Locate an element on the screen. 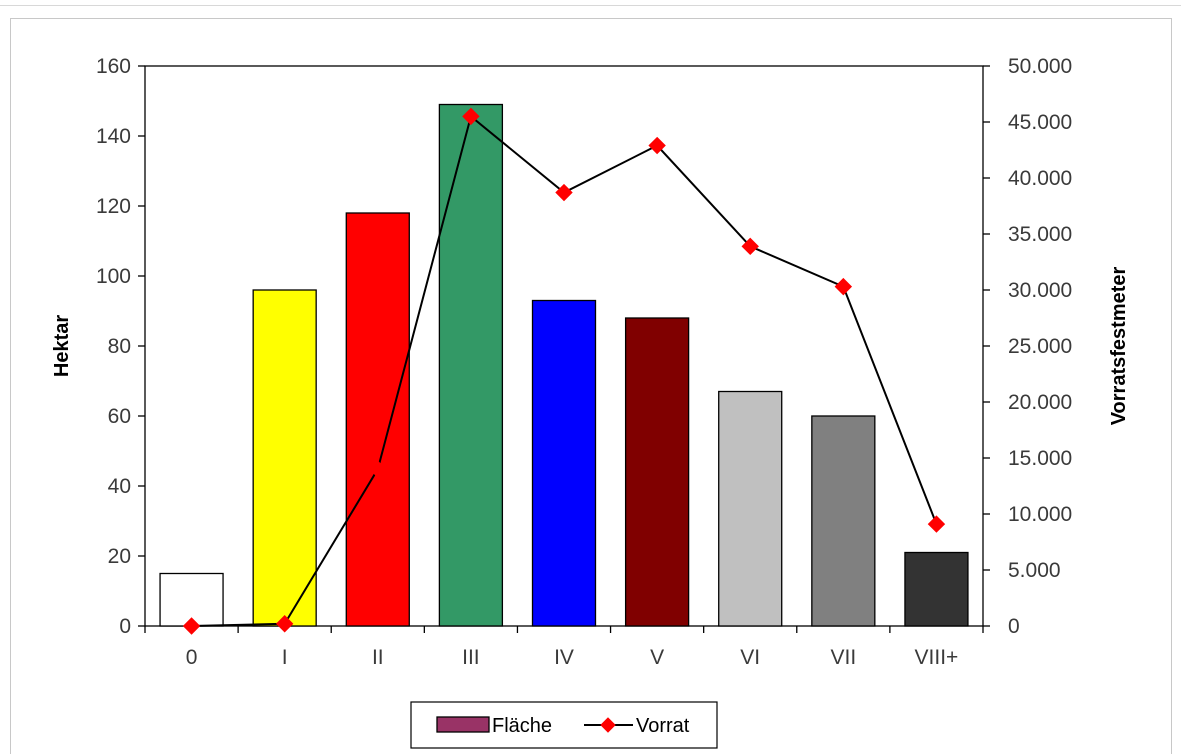 The height and width of the screenshot is (754, 1181). right-tick-label: 20.000 is located at coordinates (1040, 402).